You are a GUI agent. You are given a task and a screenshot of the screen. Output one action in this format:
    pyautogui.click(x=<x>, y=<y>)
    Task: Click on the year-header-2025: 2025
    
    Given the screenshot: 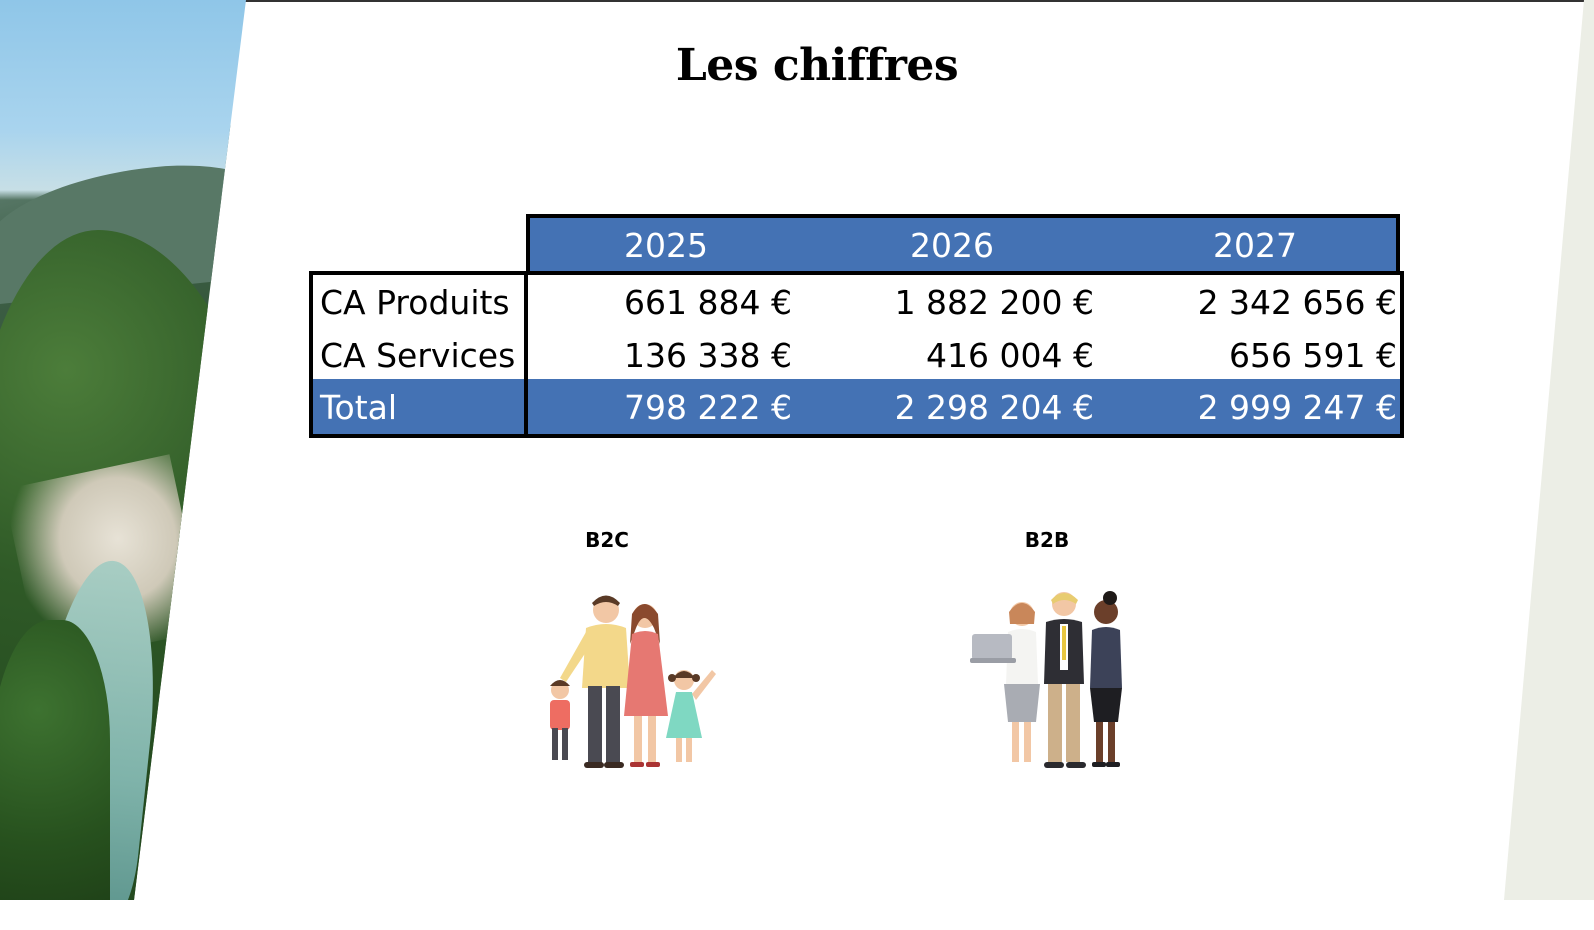 What is the action you would take?
    pyautogui.click(x=666, y=245)
    